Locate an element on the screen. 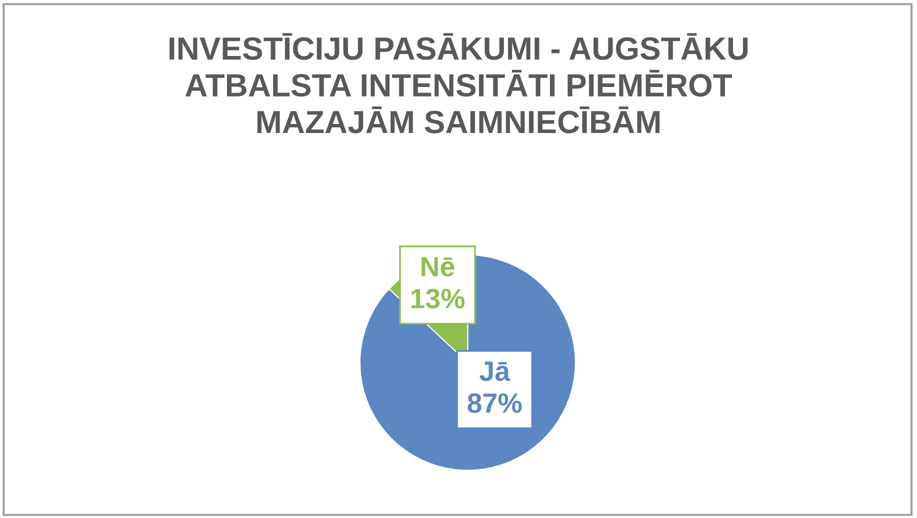 Image resolution: width=917 pixels, height=518 pixels. chart-title: INVESTĪCIJU PASĀKUMI - AUGSTĀKU ATBALSTA INTENSITĀTI PIEMĒROT MAZAJĀM SAIMNIECĪBĀM is located at coordinates (459, 83).